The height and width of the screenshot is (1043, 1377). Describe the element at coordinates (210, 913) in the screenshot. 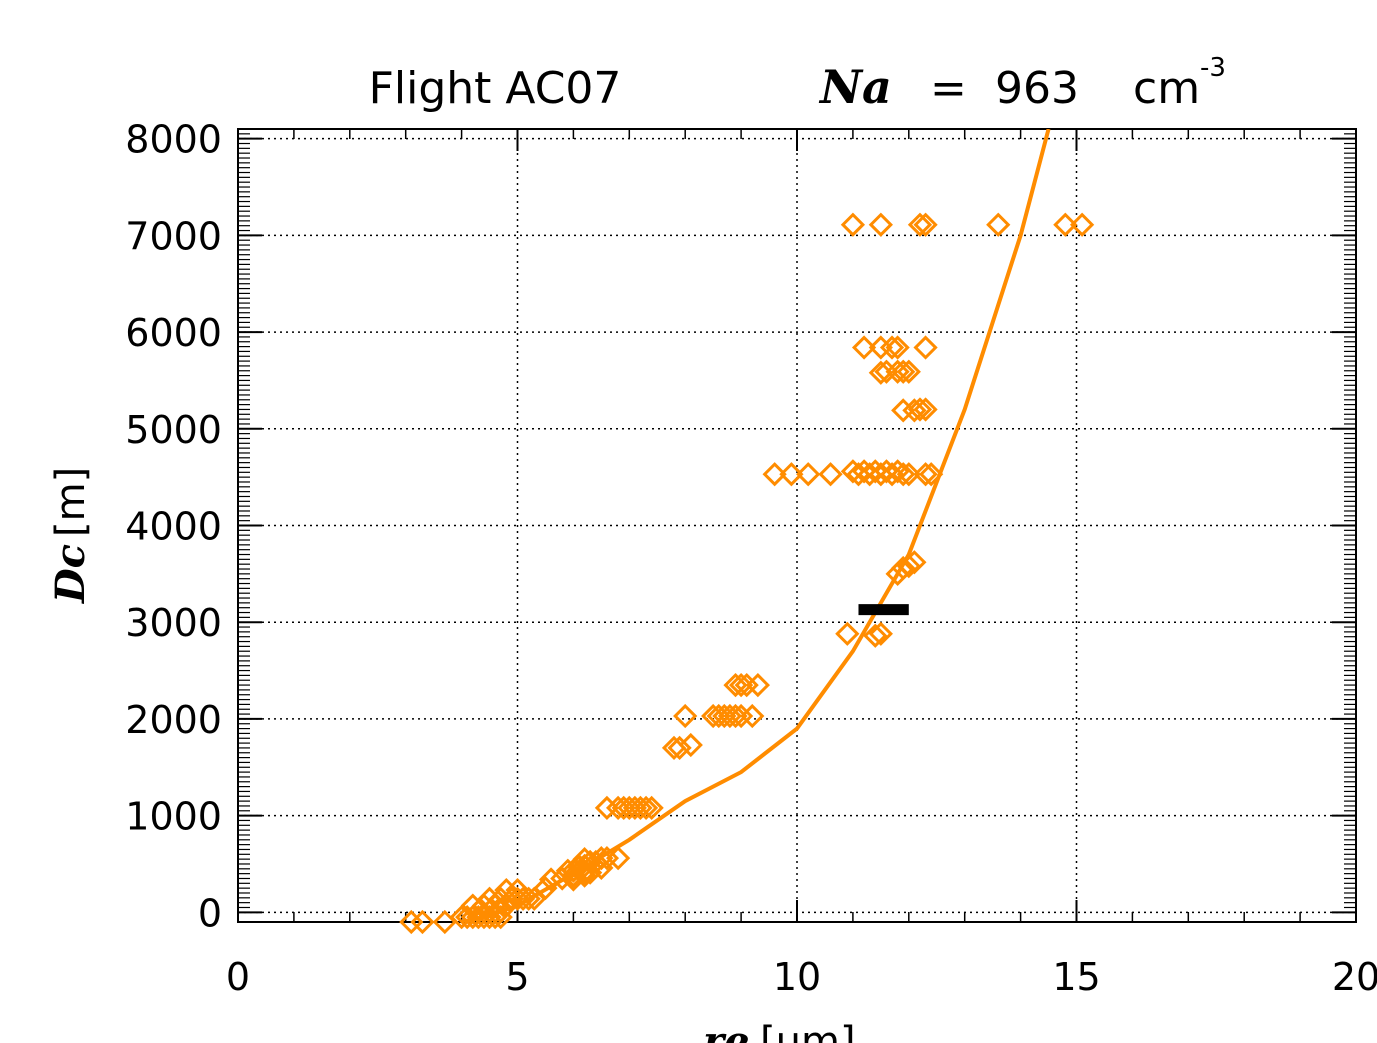

I see `y-tick-label: 0` at that location.